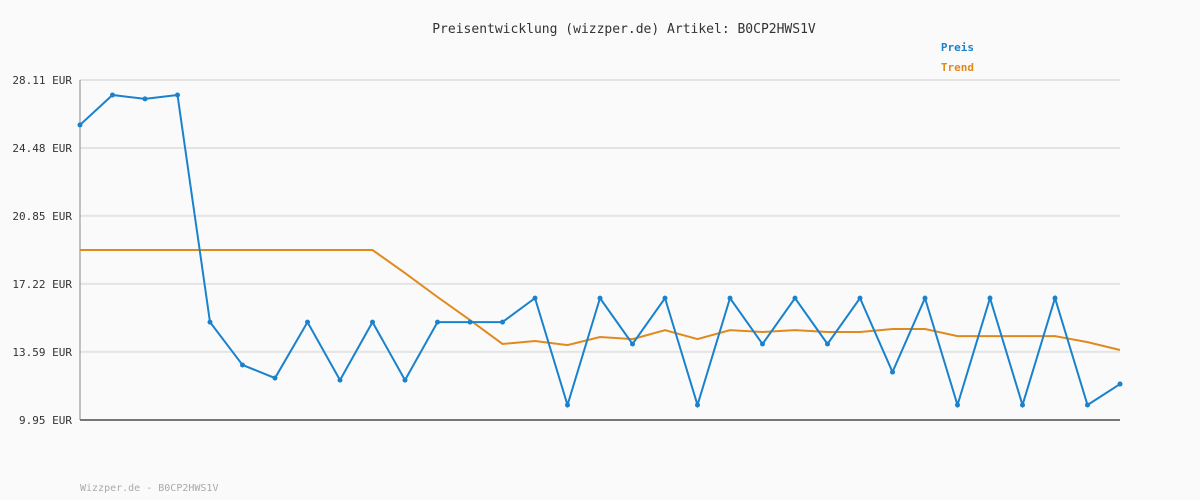 This screenshot has width=1200, height=500. What do you see at coordinates (42, 284) in the screenshot?
I see `y-tick-label: 17.22 EUR` at bounding box center [42, 284].